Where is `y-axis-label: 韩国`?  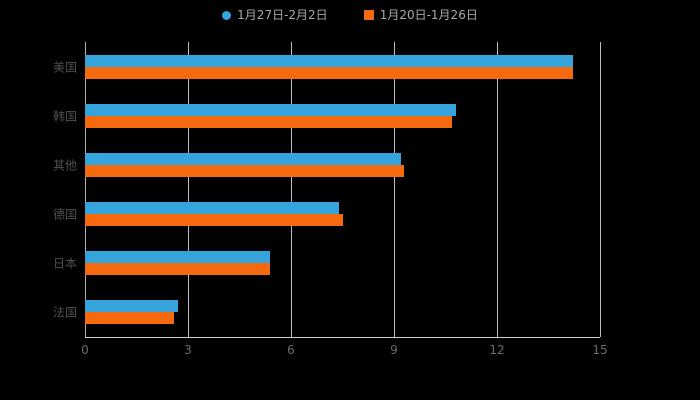
y-axis-label: 韩国 is located at coordinates (64, 116).